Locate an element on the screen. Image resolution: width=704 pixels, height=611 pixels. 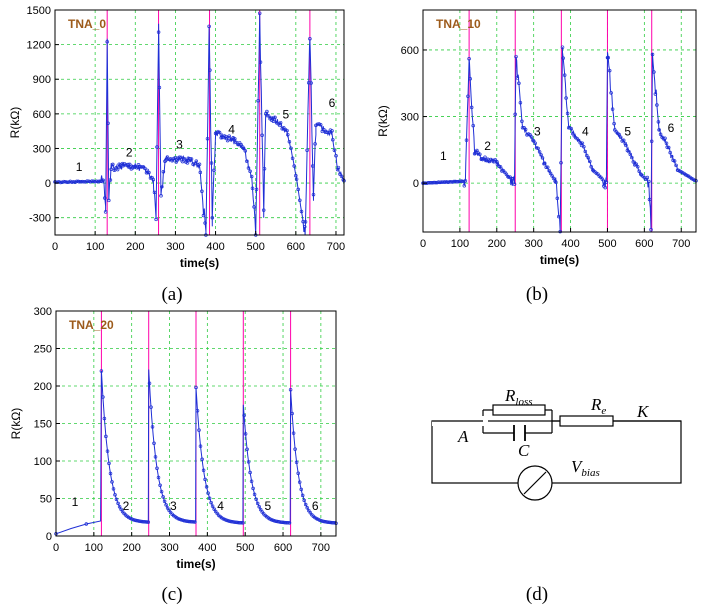
chart-title: TNA_20 is located at coordinates (91, 325).